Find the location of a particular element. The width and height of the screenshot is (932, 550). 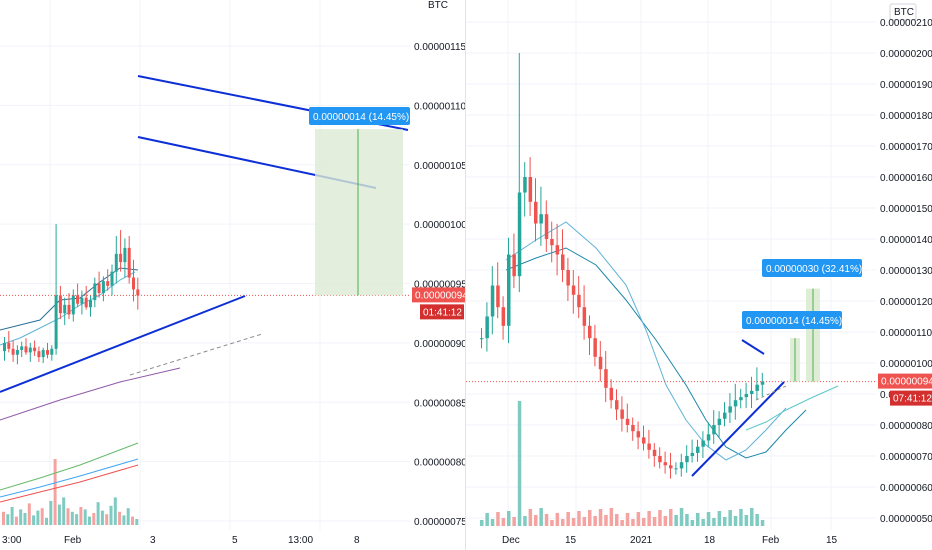

time-tick-label: Feb is located at coordinates (771, 540).